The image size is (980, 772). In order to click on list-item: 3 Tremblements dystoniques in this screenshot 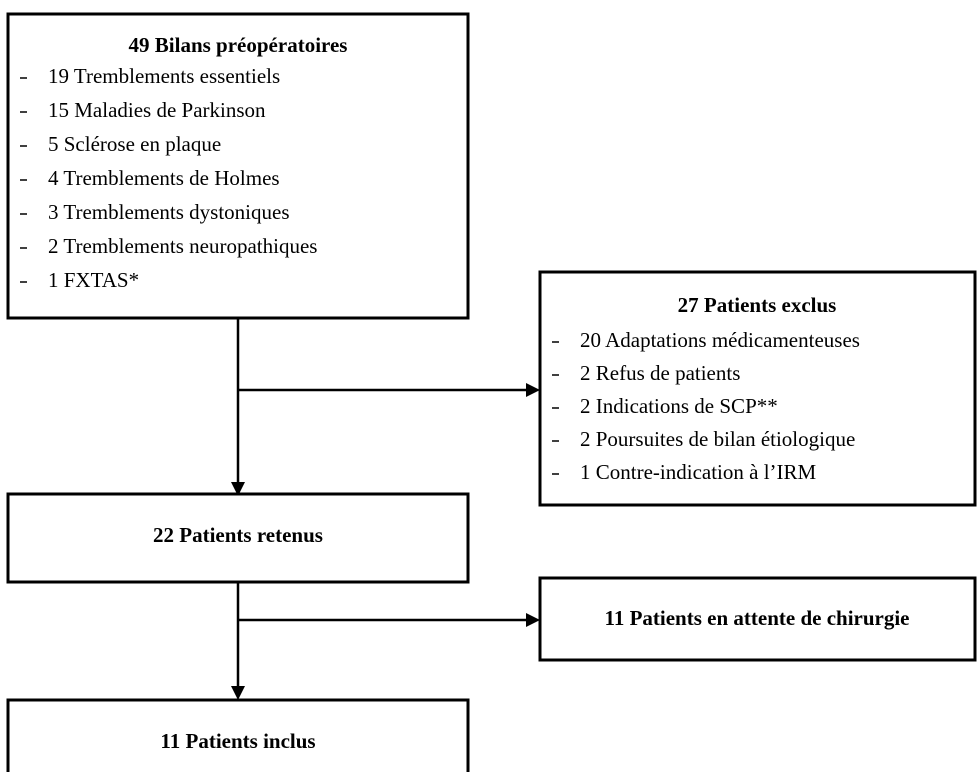, I will do `click(169, 212)`.